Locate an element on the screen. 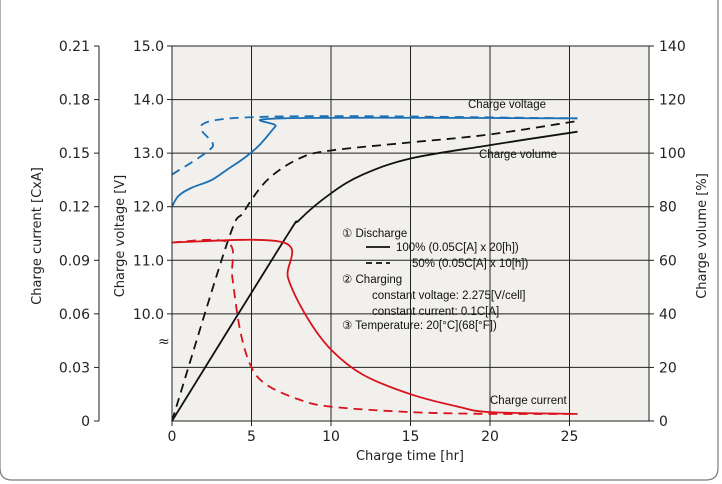  current-tick-label: 0.12 is located at coordinates (74, 208).